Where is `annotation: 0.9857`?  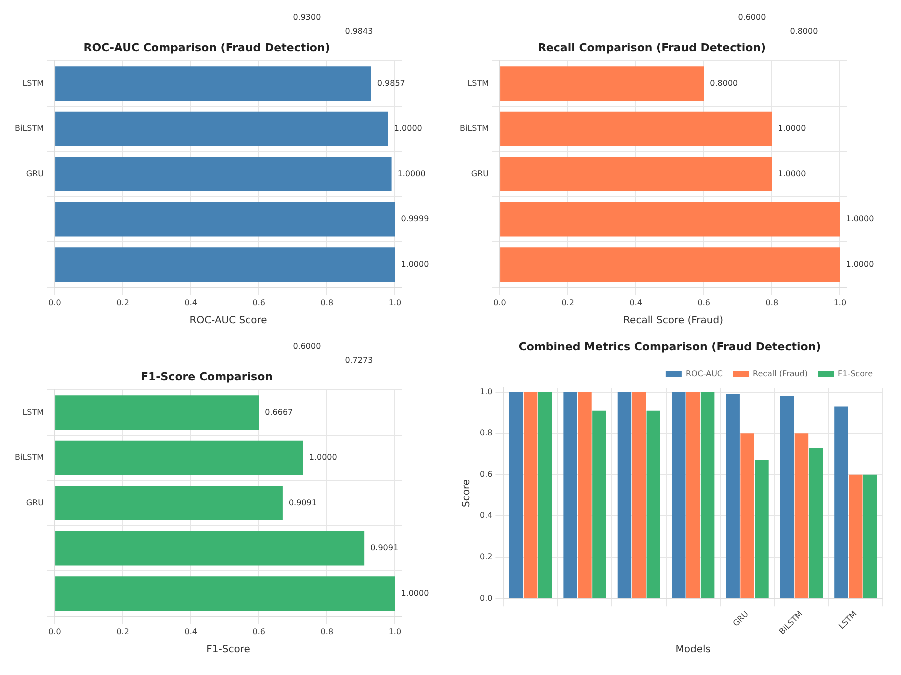 annotation: 0.9857 is located at coordinates (391, 83).